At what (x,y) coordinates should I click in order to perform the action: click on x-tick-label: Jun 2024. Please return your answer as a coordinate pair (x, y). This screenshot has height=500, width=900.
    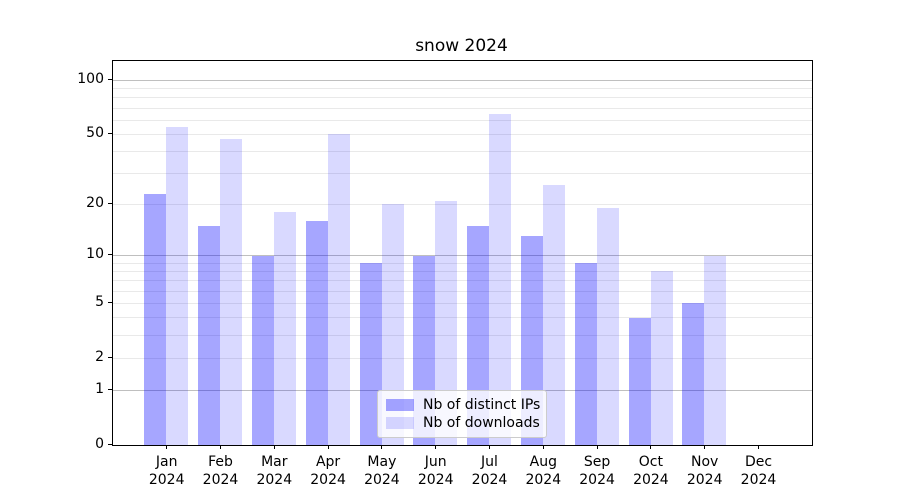
    Looking at the image, I should click on (435, 471).